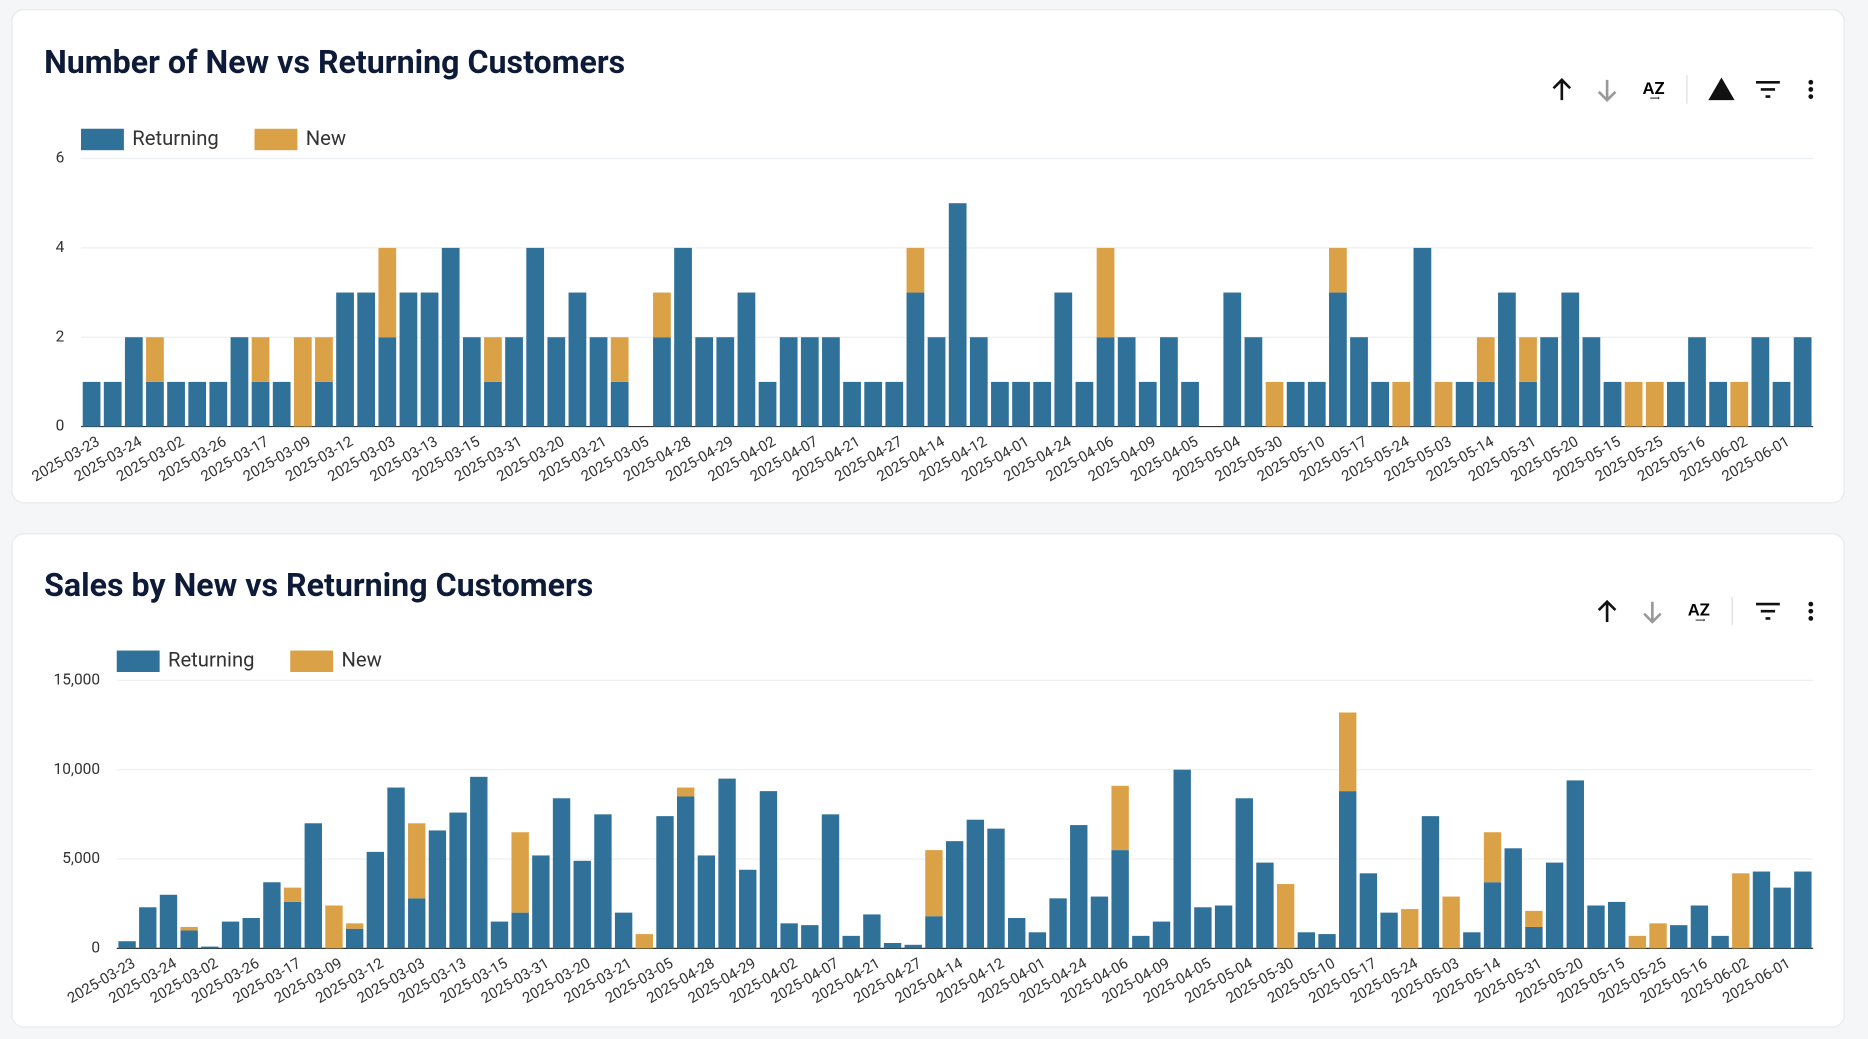  I want to click on chart-title: Number of New vs Returning Customers, so click(334, 62).